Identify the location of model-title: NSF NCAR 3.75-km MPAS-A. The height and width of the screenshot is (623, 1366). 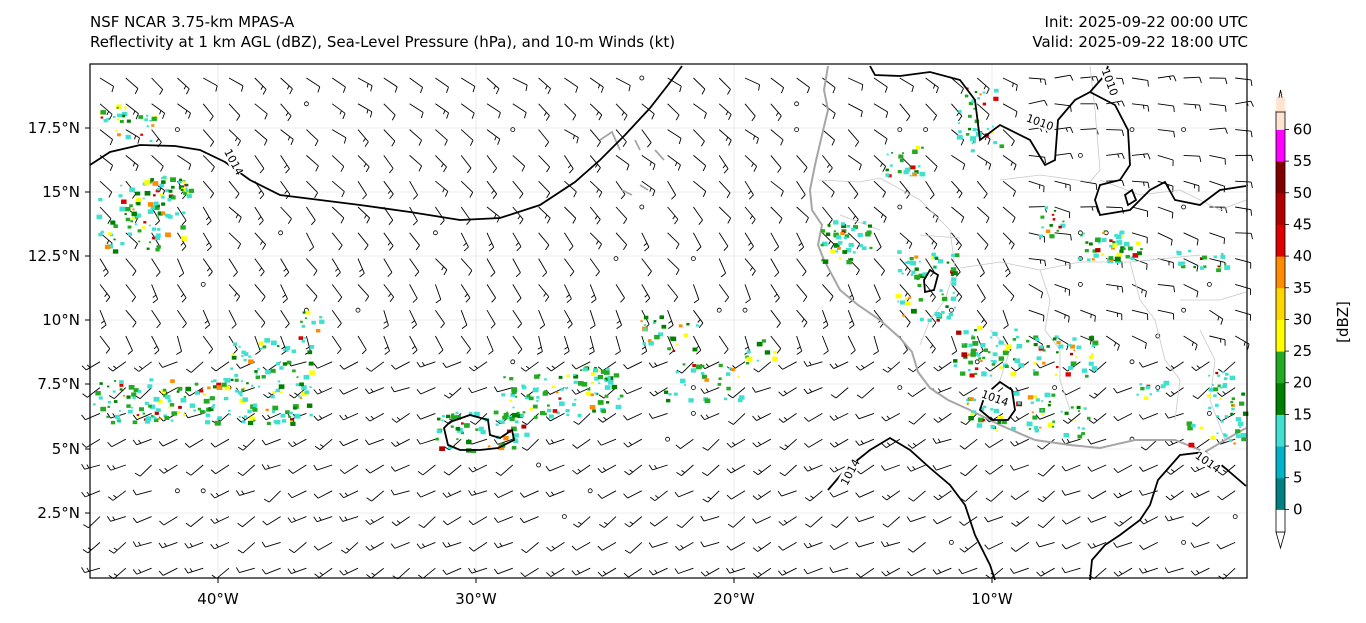
(192, 22).